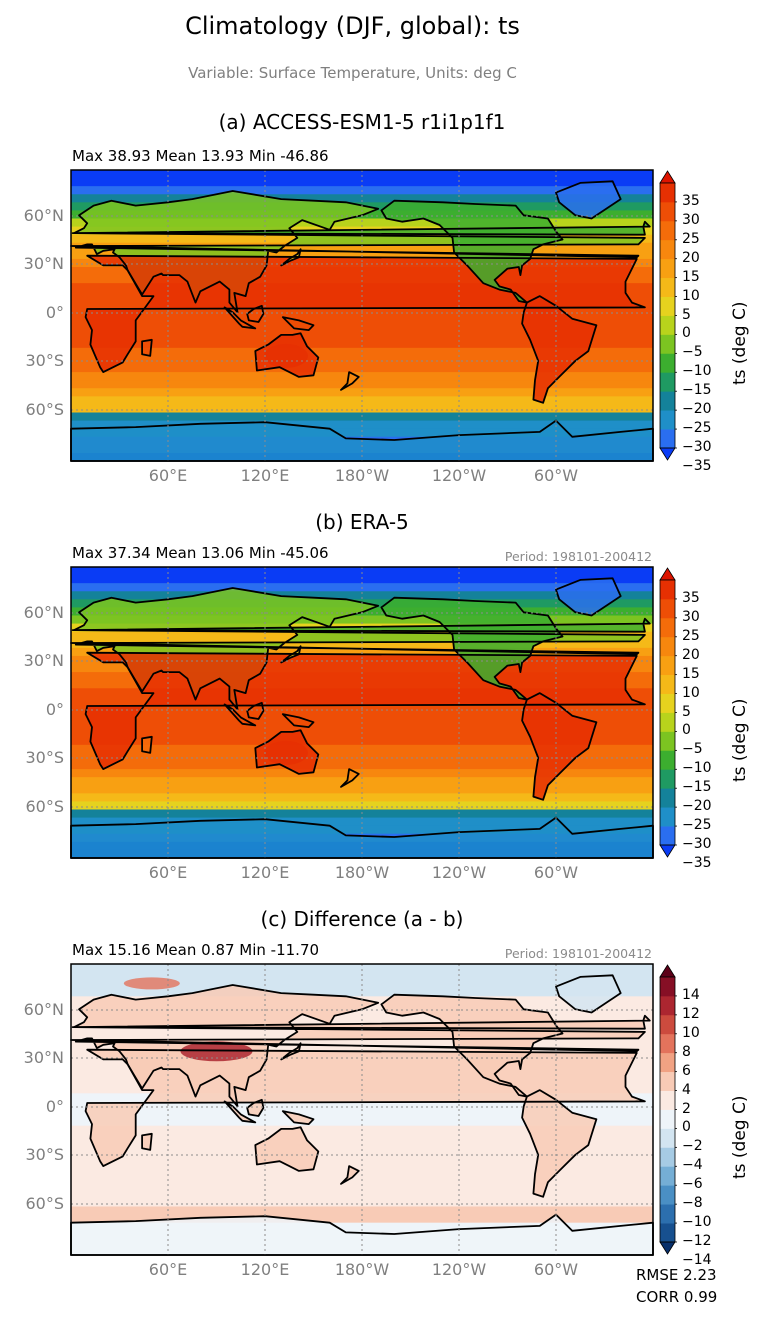 The image size is (765, 1320). What do you see at coordinates (200, 553) in the screenshot?
I see `panel-stats: Max 37.34 Mean 13.06 Min -45.06` at bounding box center [200, 553].